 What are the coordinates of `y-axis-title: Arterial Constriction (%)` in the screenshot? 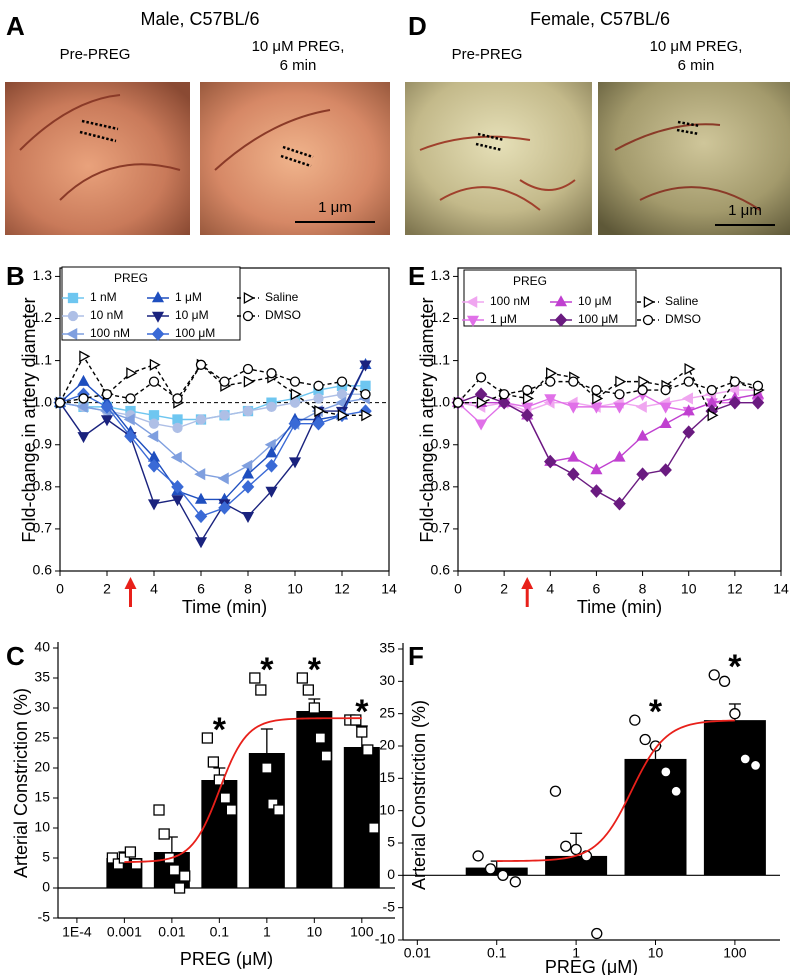 It's located at (21, 783).